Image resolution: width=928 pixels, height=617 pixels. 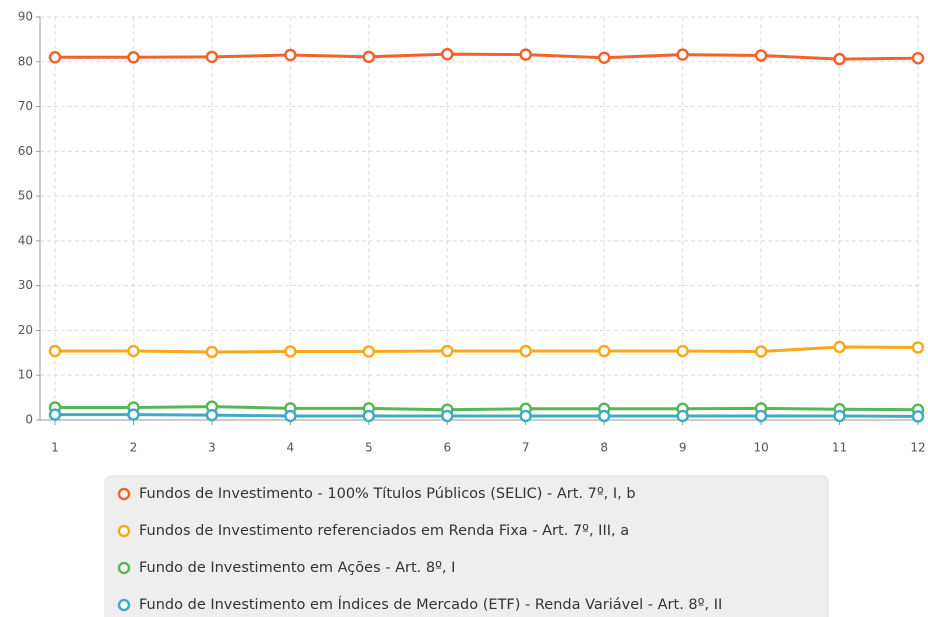 What do you see at coordinates (917, 448) in the screenshot?
I see `x-tick-label: 12` at bounding box center [917, 448].